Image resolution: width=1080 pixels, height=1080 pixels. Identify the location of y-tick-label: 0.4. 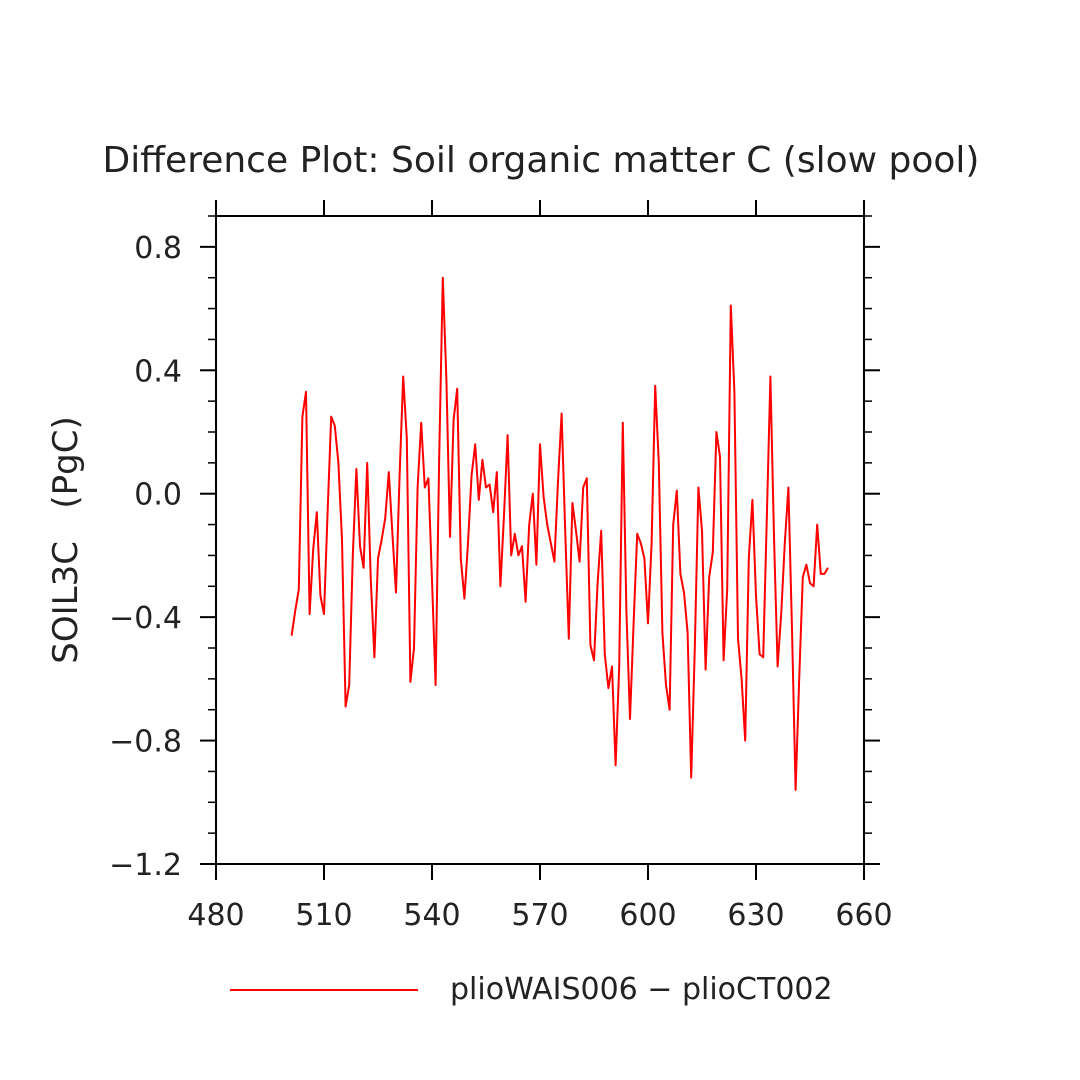
(158, 371).